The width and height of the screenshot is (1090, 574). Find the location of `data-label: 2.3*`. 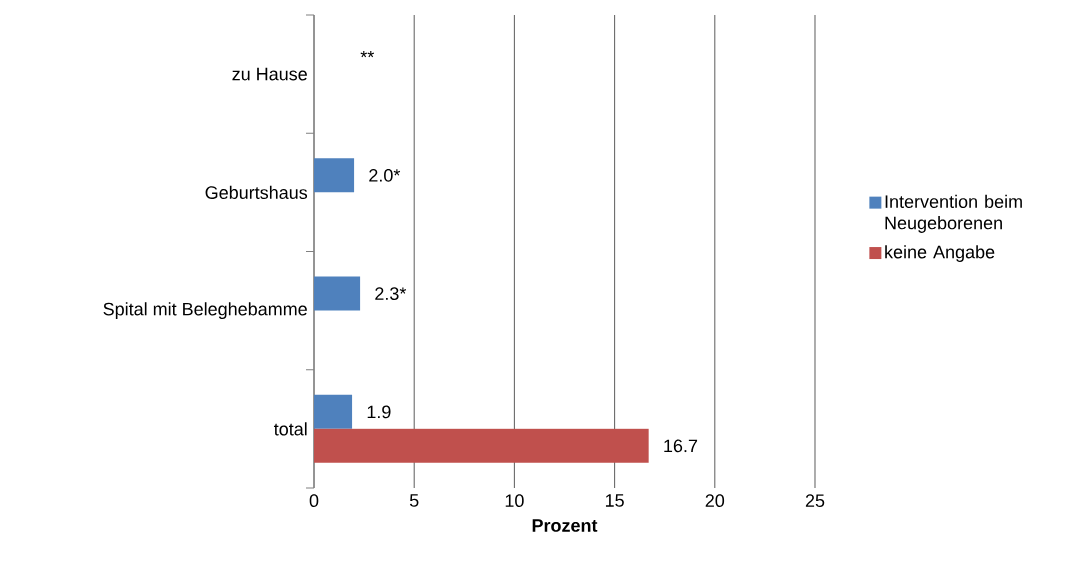

data-label: 2.3* is located at coordinates (391, 293).